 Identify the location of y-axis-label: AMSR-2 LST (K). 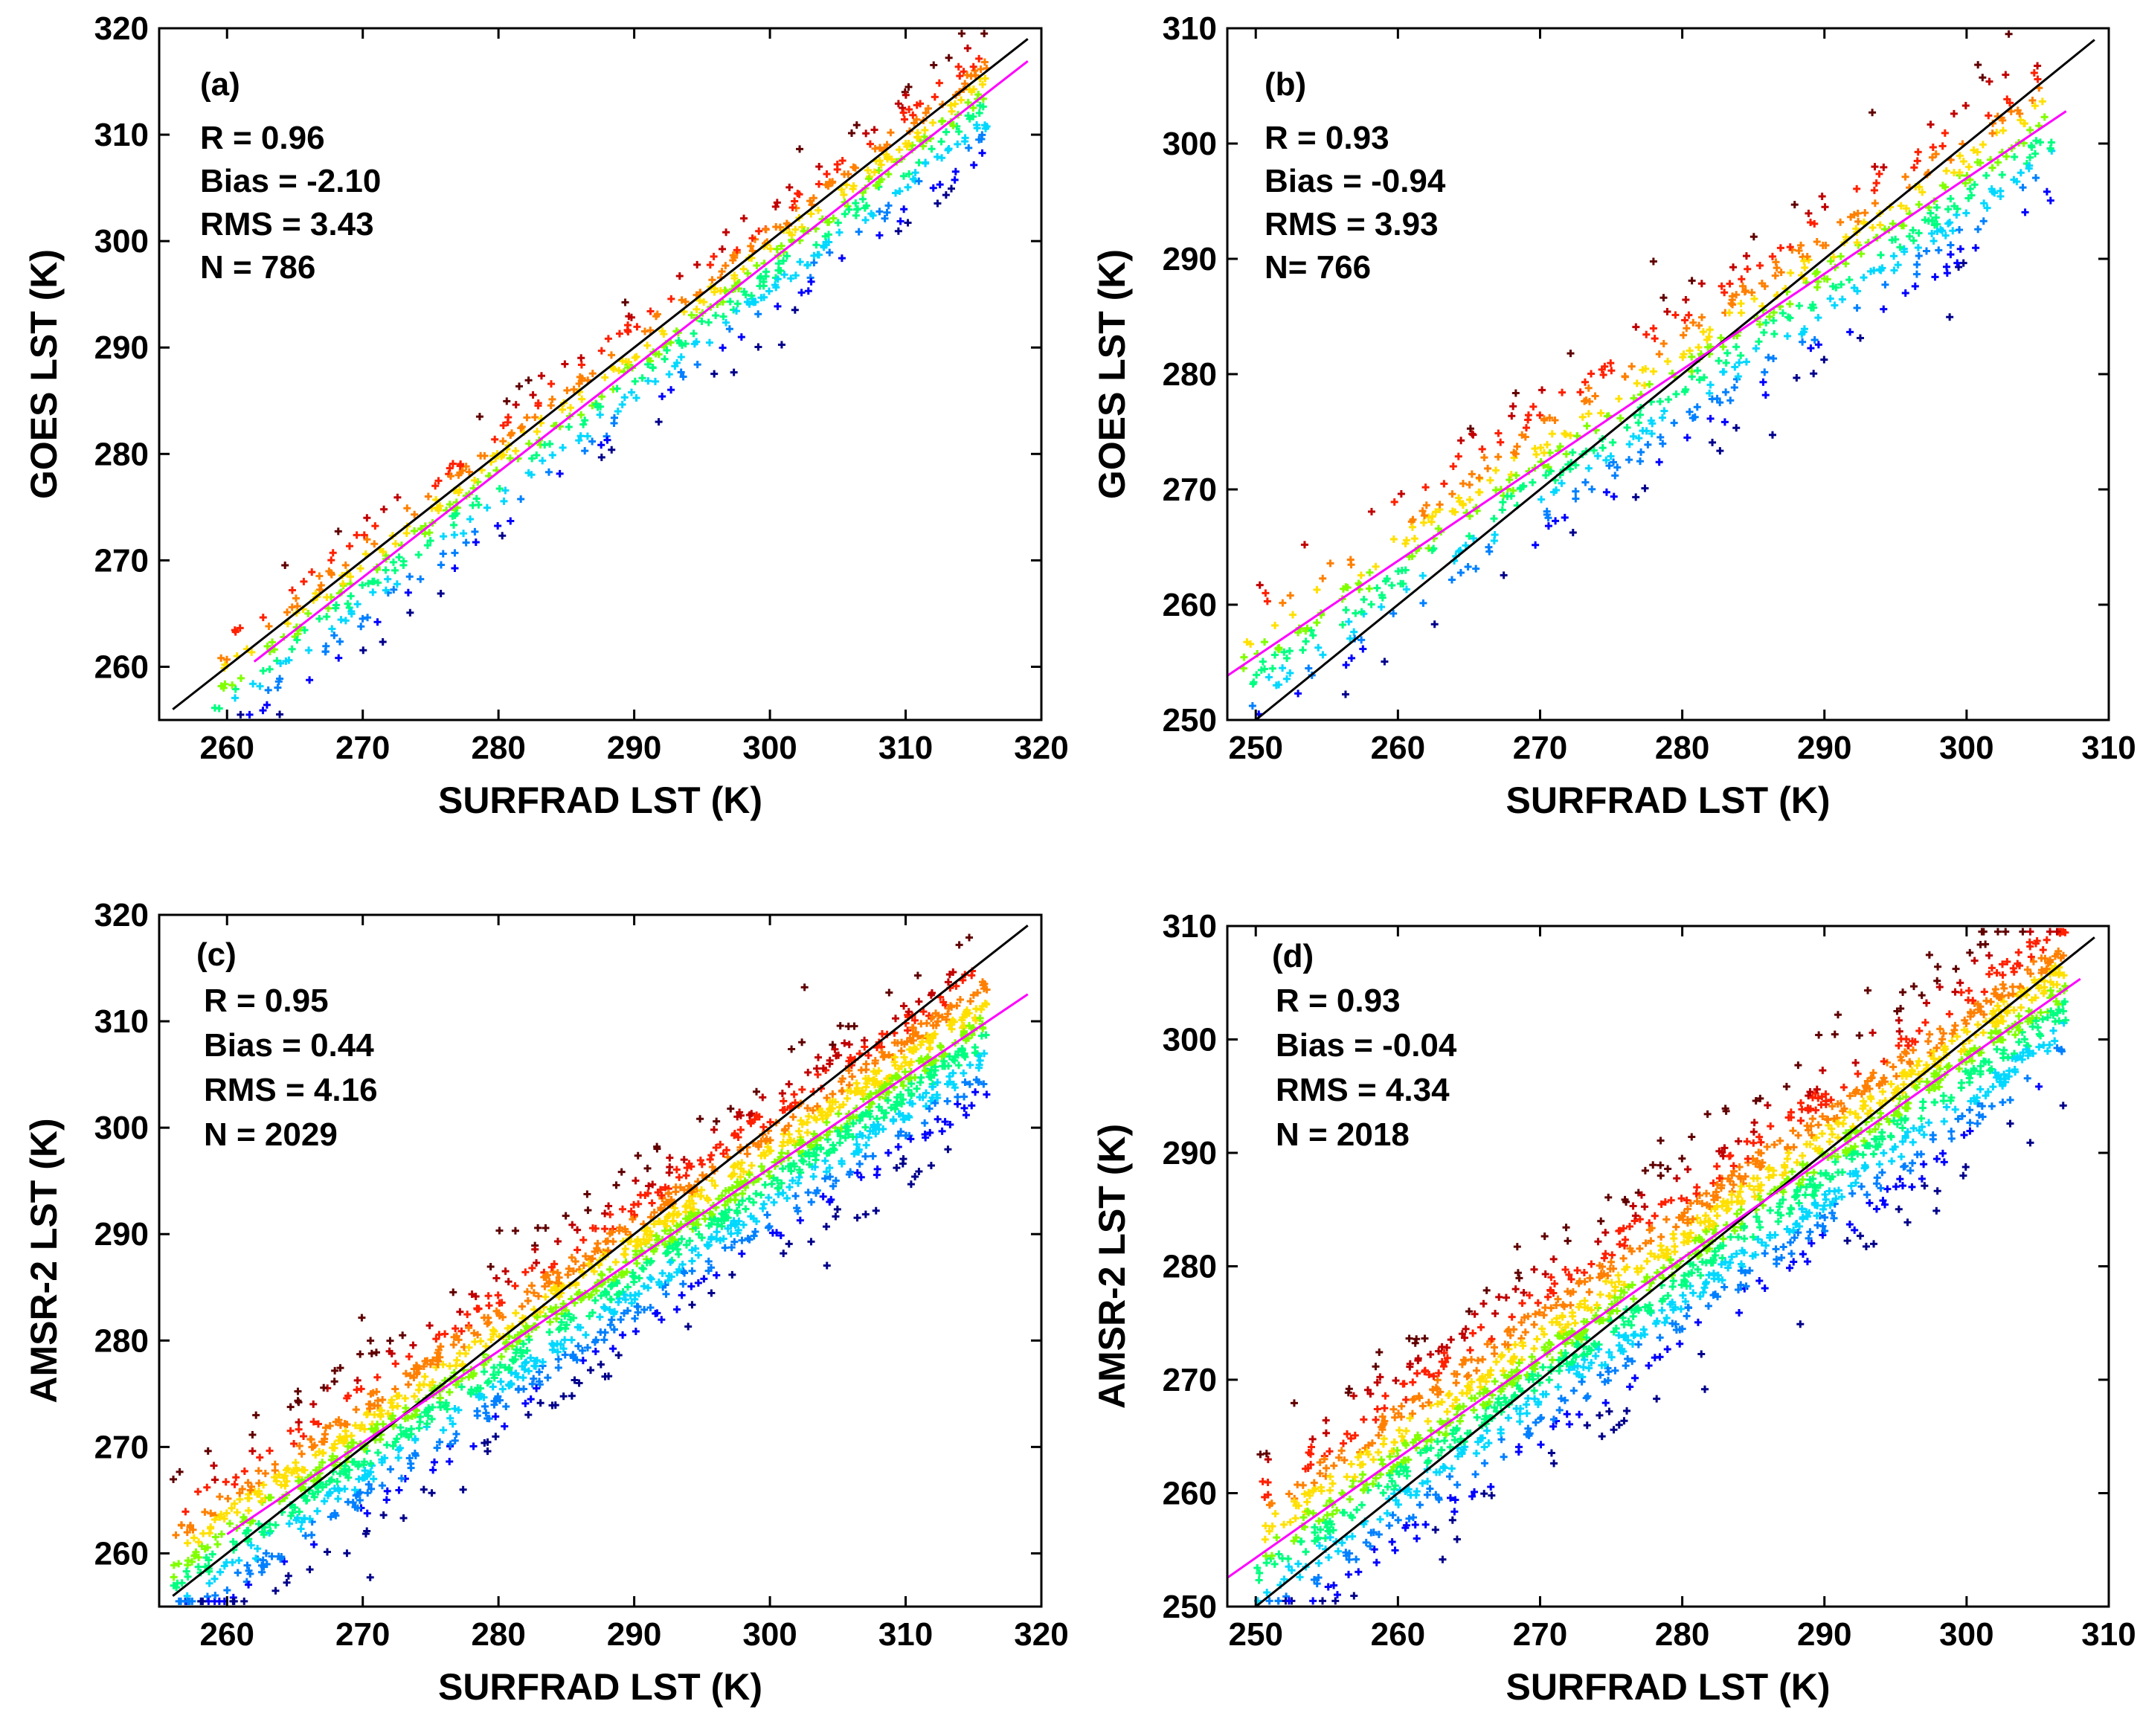
(44, 1260).